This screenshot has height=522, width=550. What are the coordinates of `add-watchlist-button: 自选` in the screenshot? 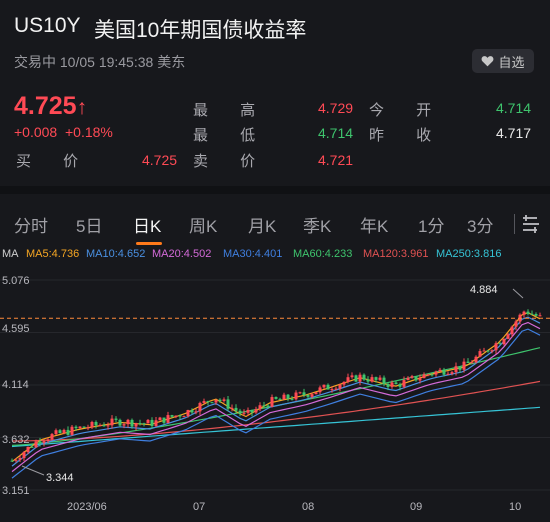 It's located at (503, 61).